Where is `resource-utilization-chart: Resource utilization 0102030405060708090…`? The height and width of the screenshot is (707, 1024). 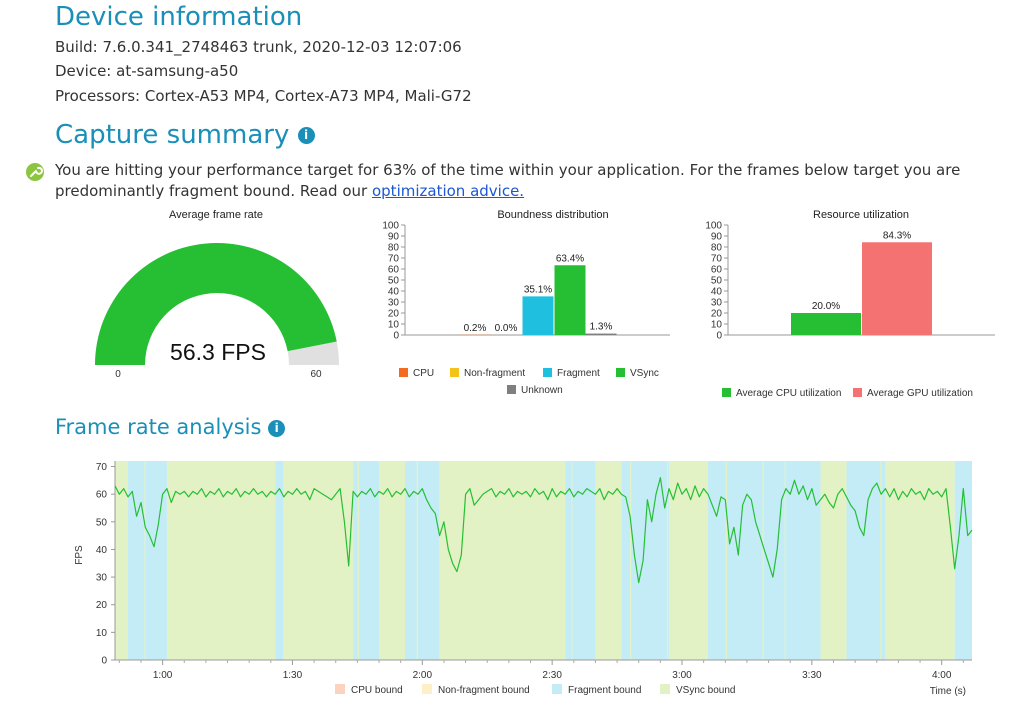 resource-utilization-chart: Resource utilization 0102030405060708090… is located at coordinates (850, 304).